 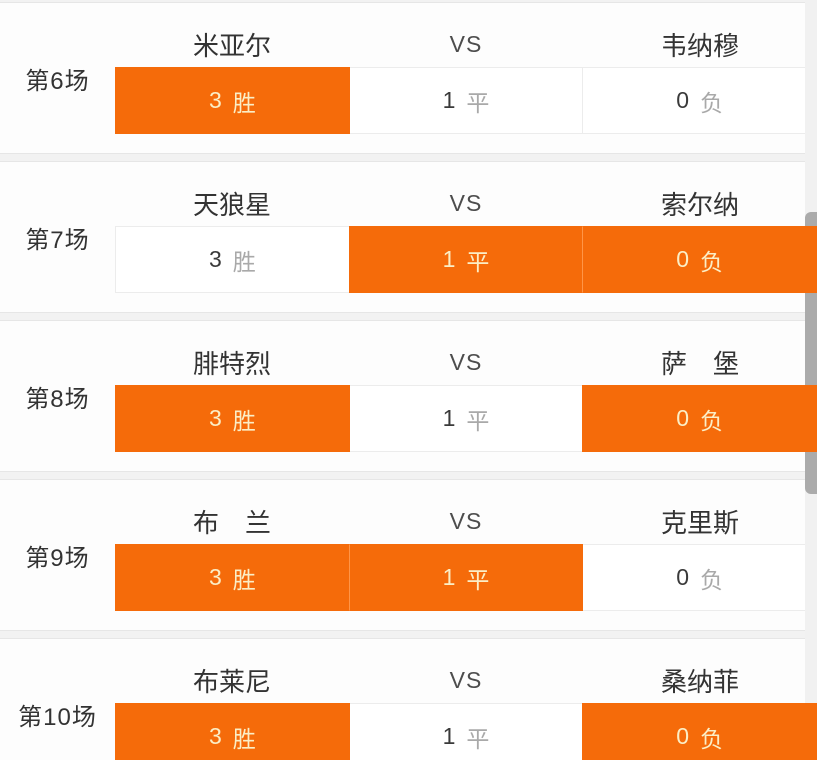 What do you see at coordinates (231, 364) in the screenshot?
I see `home-team-name: 腓特烈` at bounding box center [231, 364].